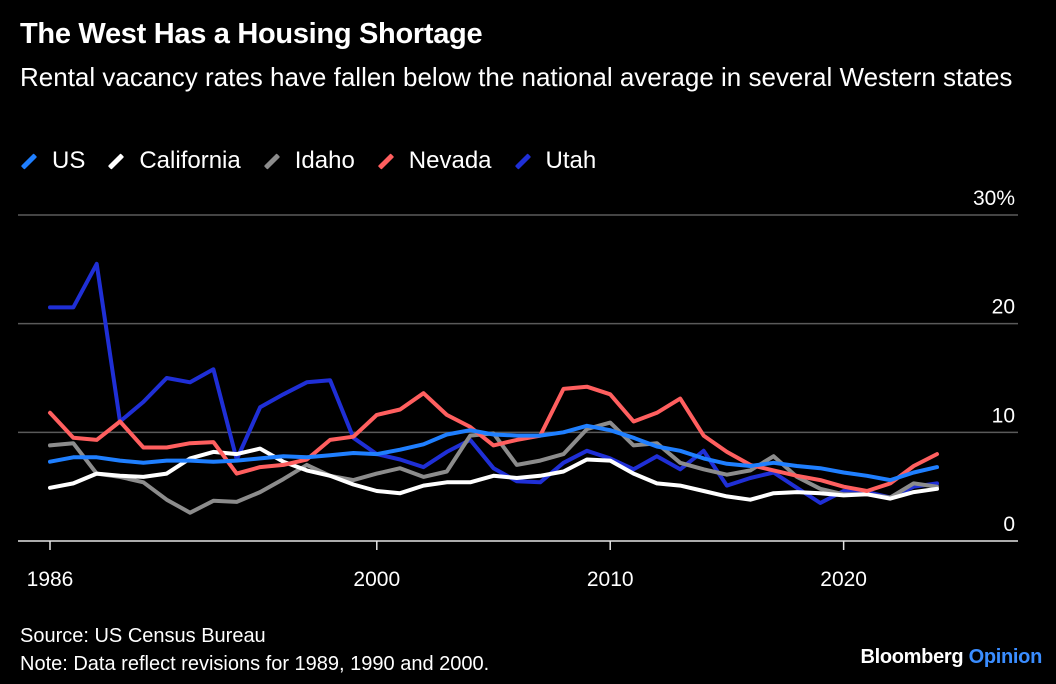 This screenshot has height=684, width=1056. I want to click on series-line-california, so click(493, 474).